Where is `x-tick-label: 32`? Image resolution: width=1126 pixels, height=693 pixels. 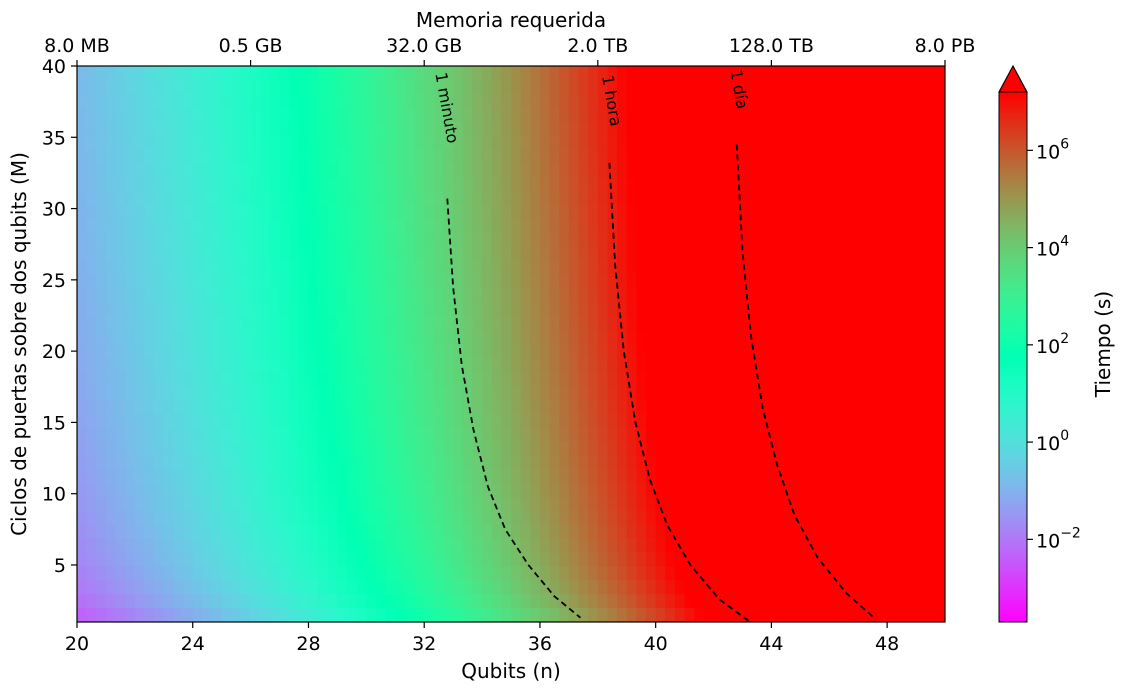
x-tick-label: 32 is located at coordinates (424, 644).